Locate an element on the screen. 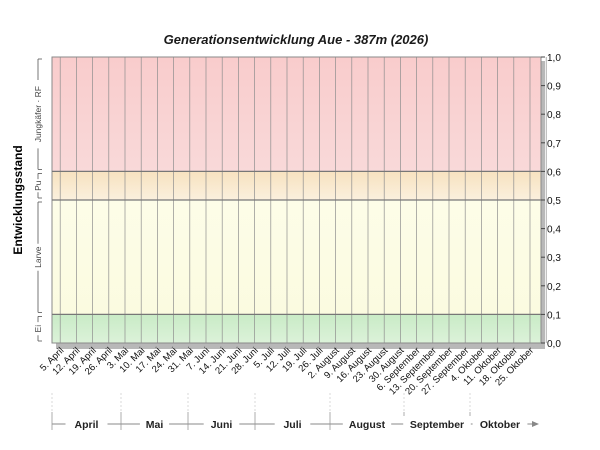 The width and height of the screenshot is (600, 450). month-label: Juni is located at coordinates (222, 425).